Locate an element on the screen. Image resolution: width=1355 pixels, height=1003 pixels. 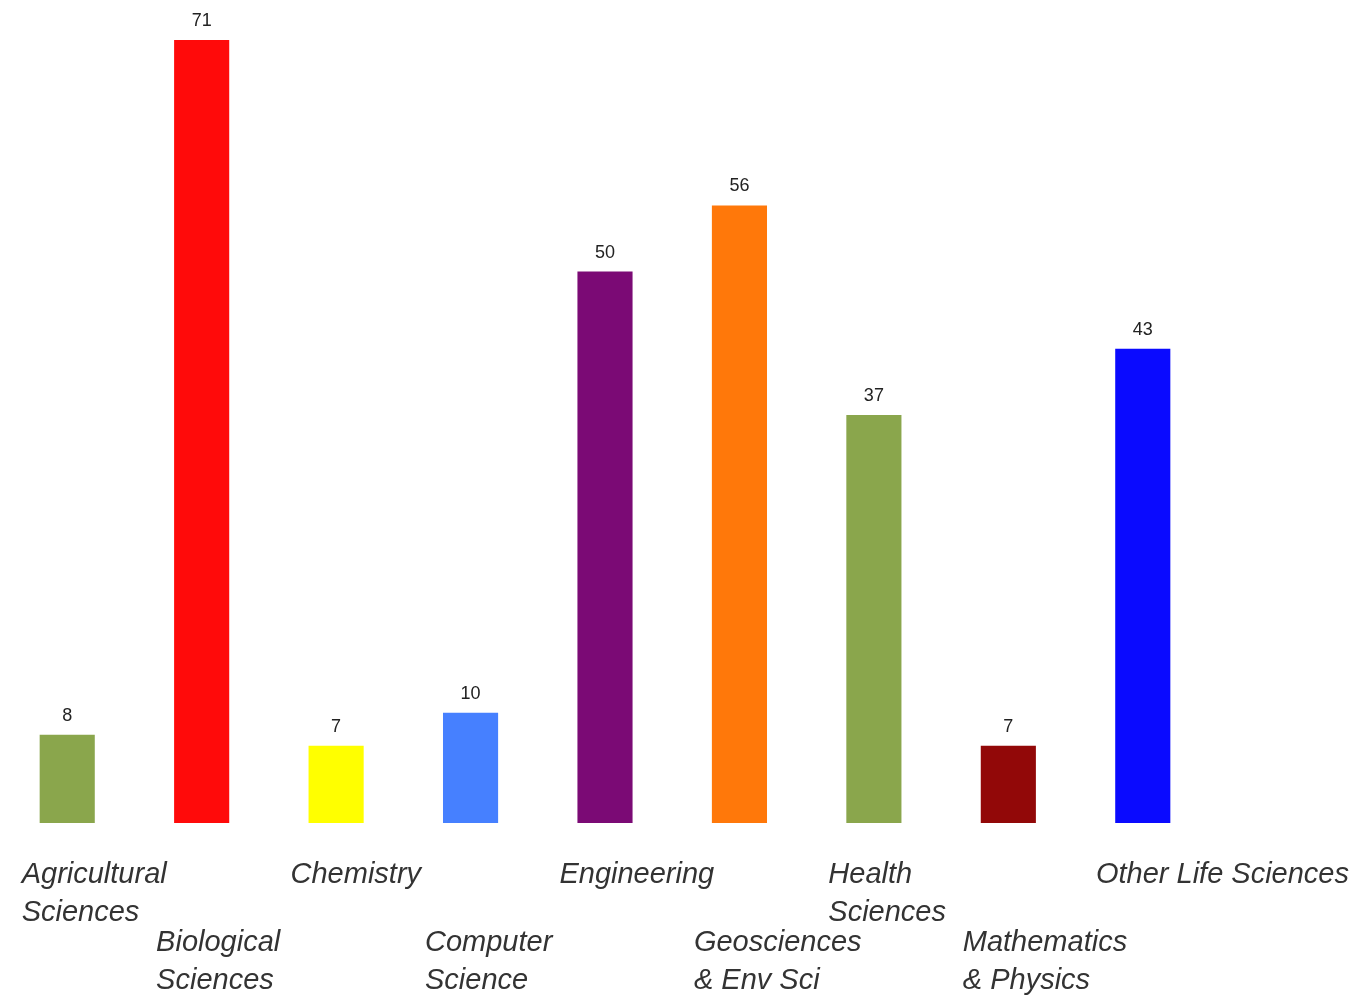
x-tick-label: Geosciences & Env Sci is located at coordinates (777, 960).